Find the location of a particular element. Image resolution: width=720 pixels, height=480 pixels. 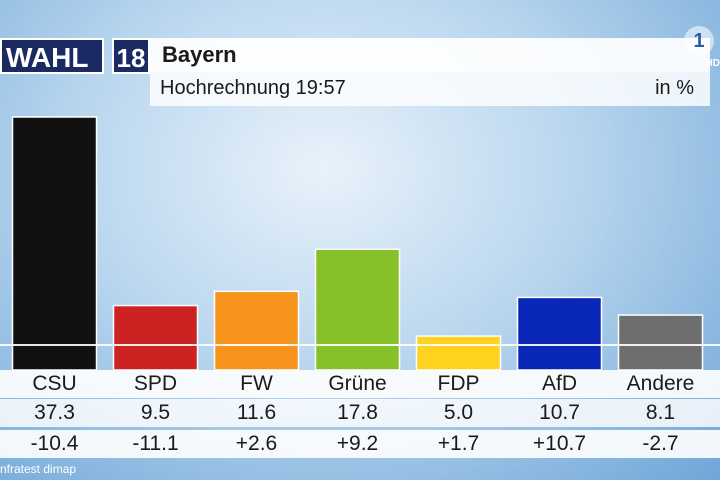

party-change-fw: +2.6 is located at coordinates (256, 443).